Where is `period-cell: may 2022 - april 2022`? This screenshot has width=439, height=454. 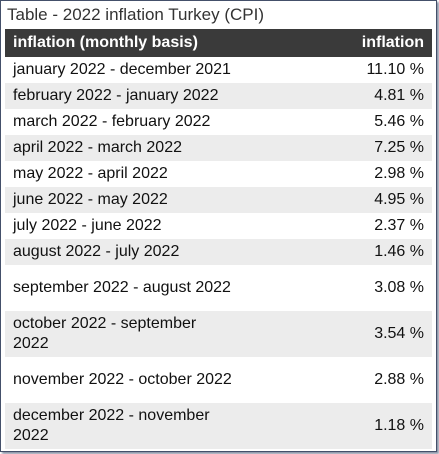
period-cell: may 2022 - april 2022 is located at coordinates (90, 173).